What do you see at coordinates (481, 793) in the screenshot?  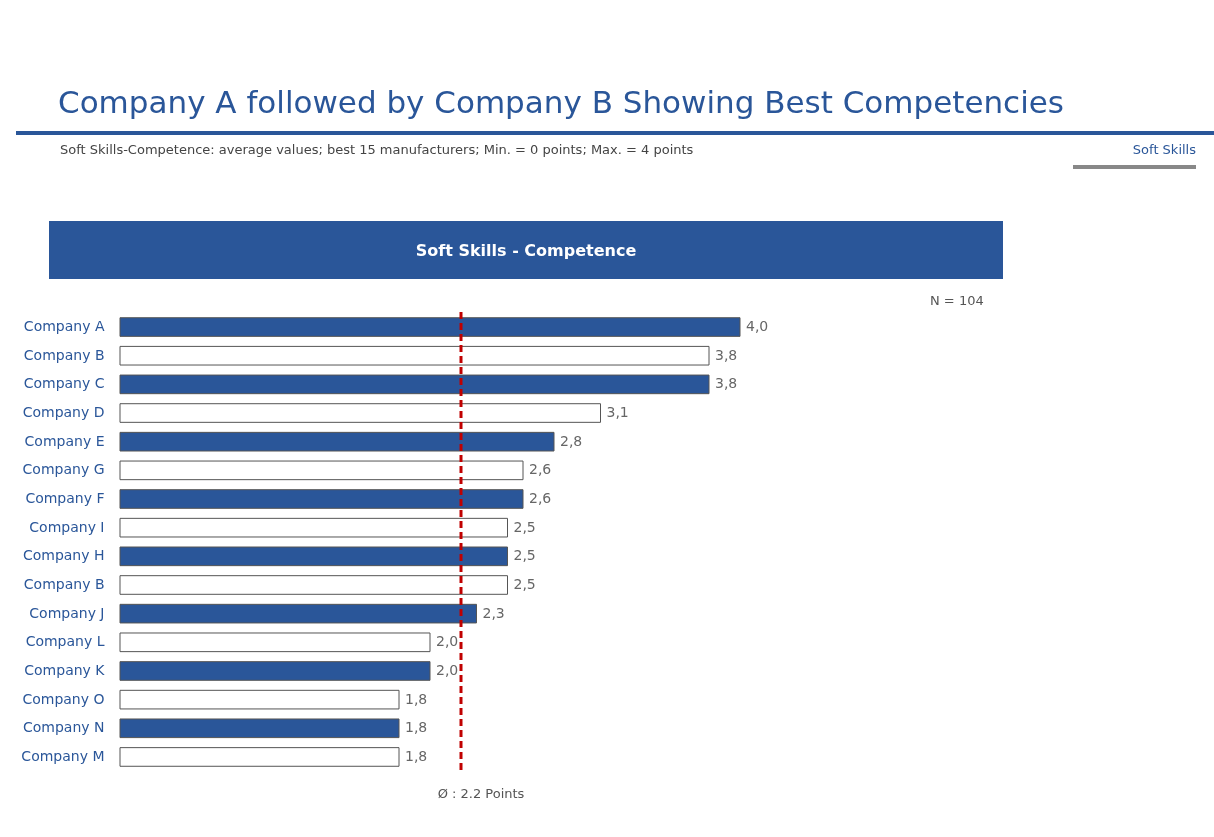 I see `ref-line-label: Ø : 2.2 Points` at bounding box center [481, 793].